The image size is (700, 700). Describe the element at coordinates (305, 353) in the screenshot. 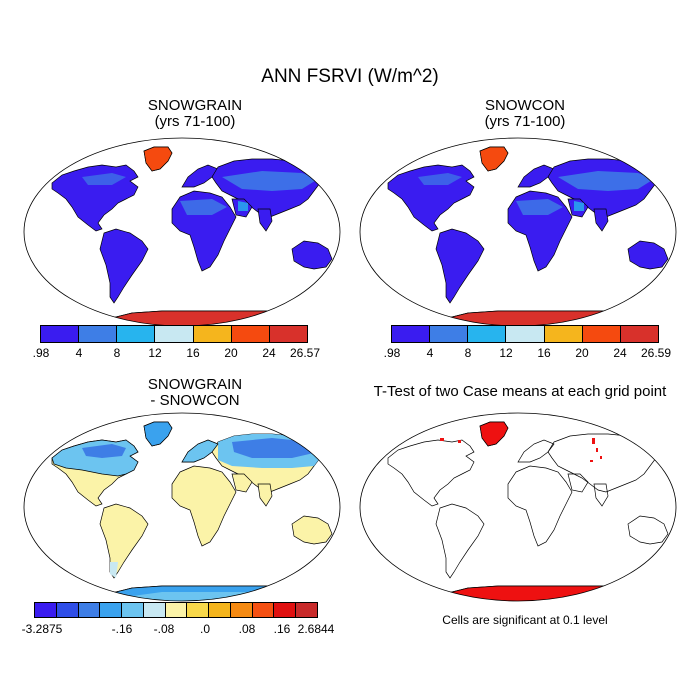

I see `panel1-cb-label-7: 26.57` at that location.